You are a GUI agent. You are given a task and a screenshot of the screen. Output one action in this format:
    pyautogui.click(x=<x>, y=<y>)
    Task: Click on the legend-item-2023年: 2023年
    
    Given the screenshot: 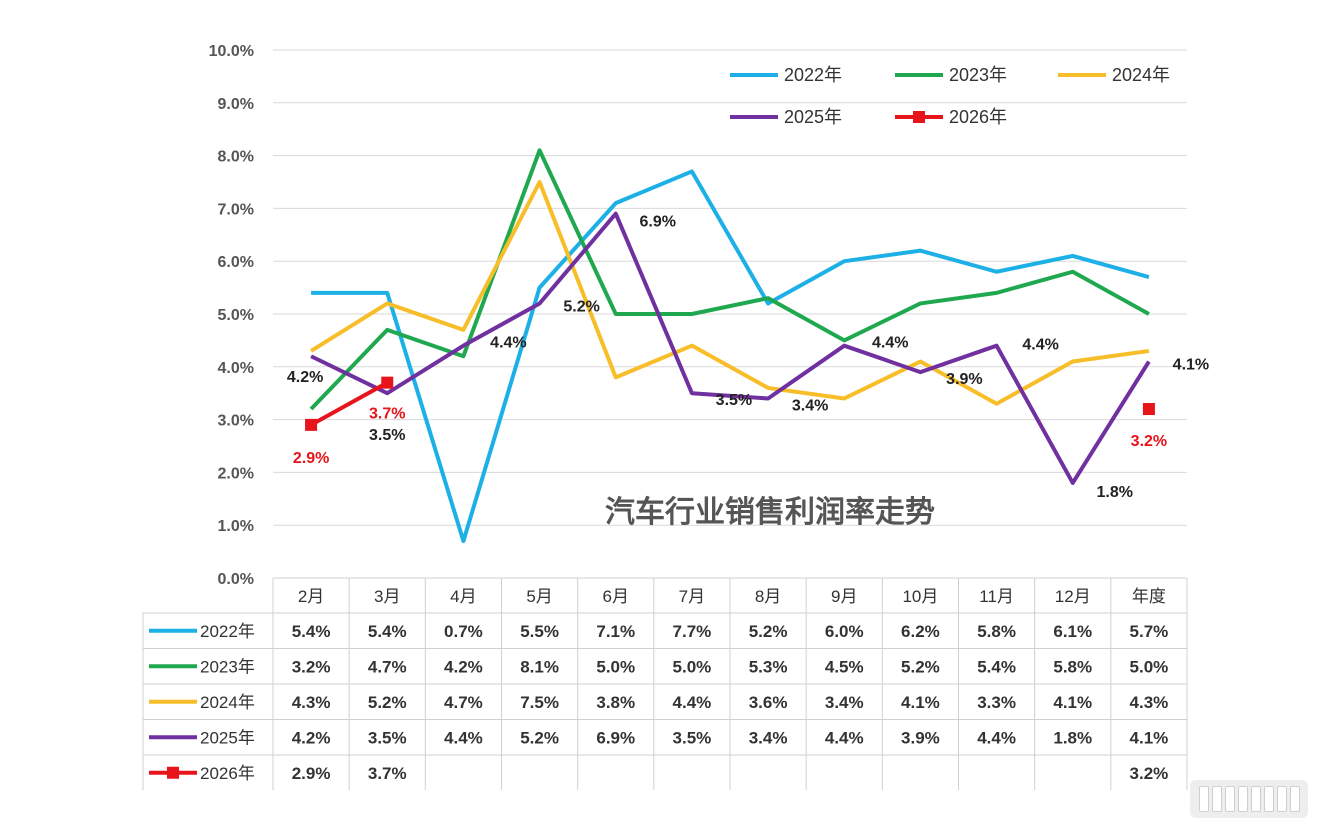 What is the action you would take?
    pyautogui.click(x=951, y=75)
    